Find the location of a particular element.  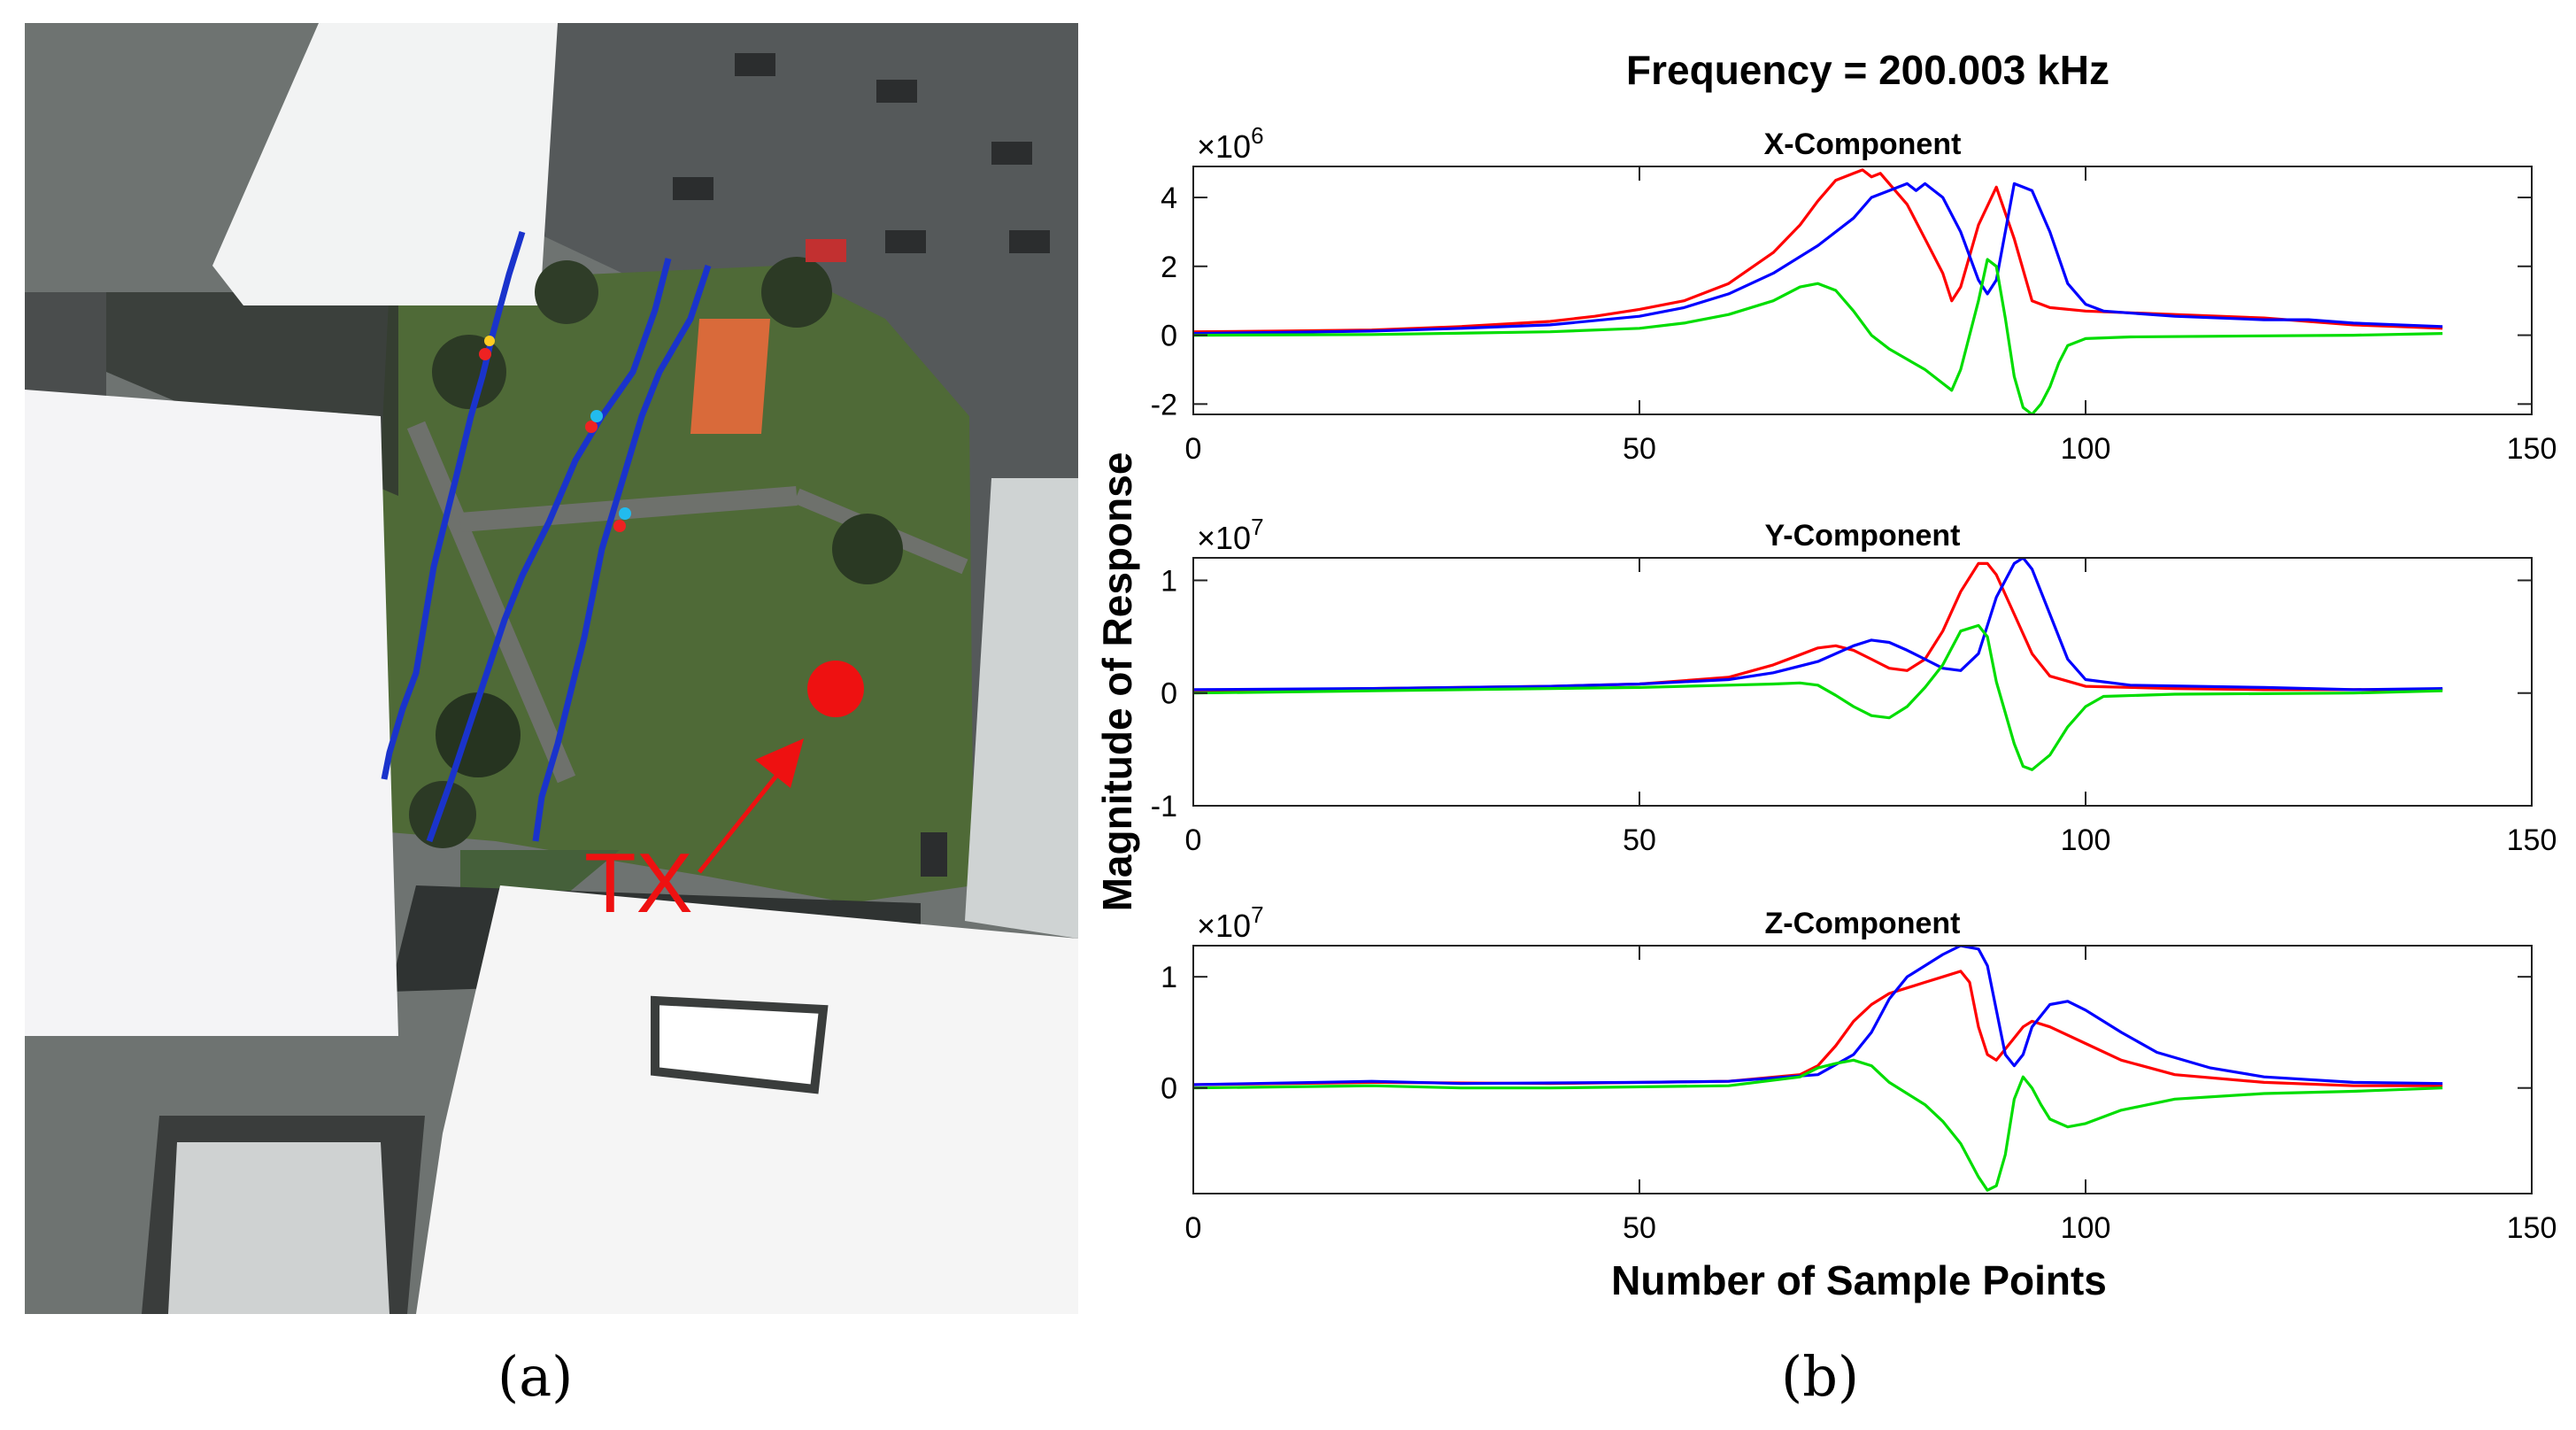

y-tick-label: -1 is located at coordinates (1164, 806).